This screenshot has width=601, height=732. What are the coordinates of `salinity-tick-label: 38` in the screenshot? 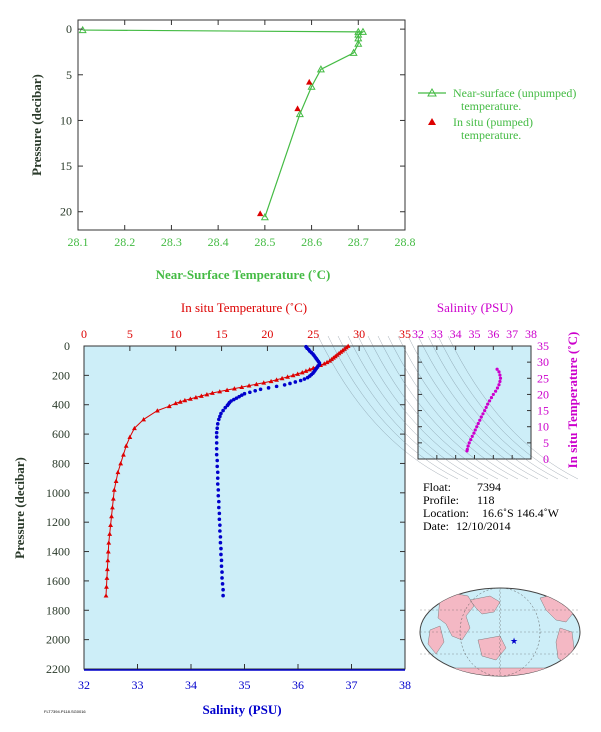 It's located at (405, 685).